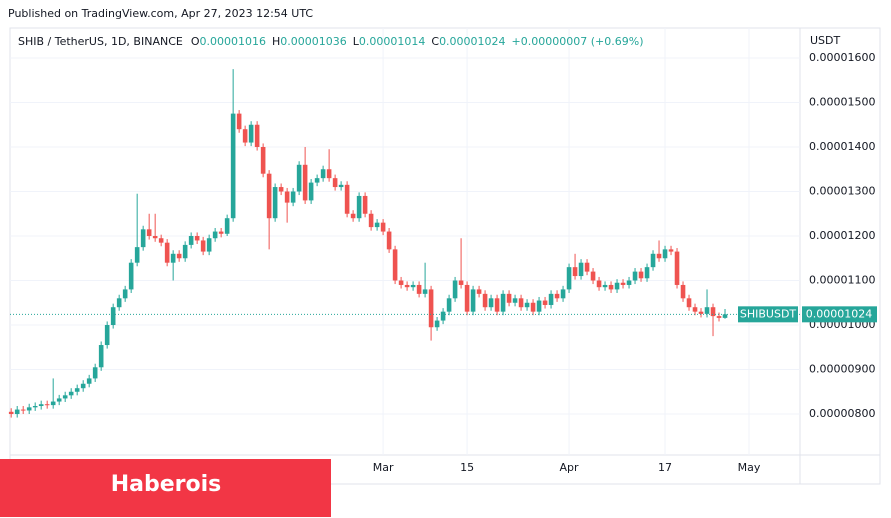 This screenshot has height=518, width=891. Describe the element at coordinates (842, 191) in the screenshot. I see `y-tick-label: 0.00001300` at that location.